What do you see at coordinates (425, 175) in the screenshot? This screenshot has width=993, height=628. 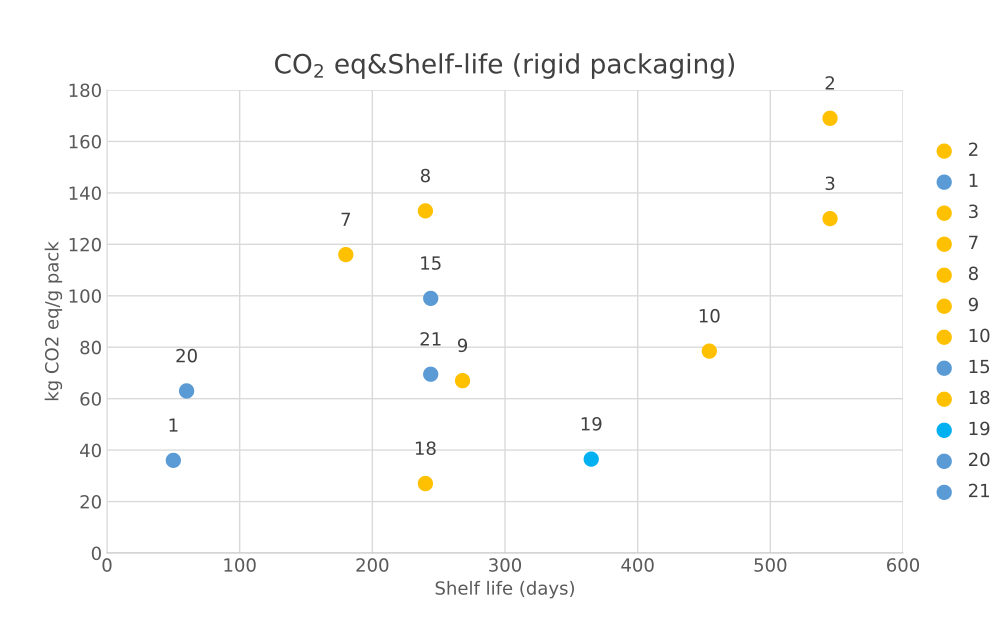 I see `text: 8` at bounding box center [425, 175].